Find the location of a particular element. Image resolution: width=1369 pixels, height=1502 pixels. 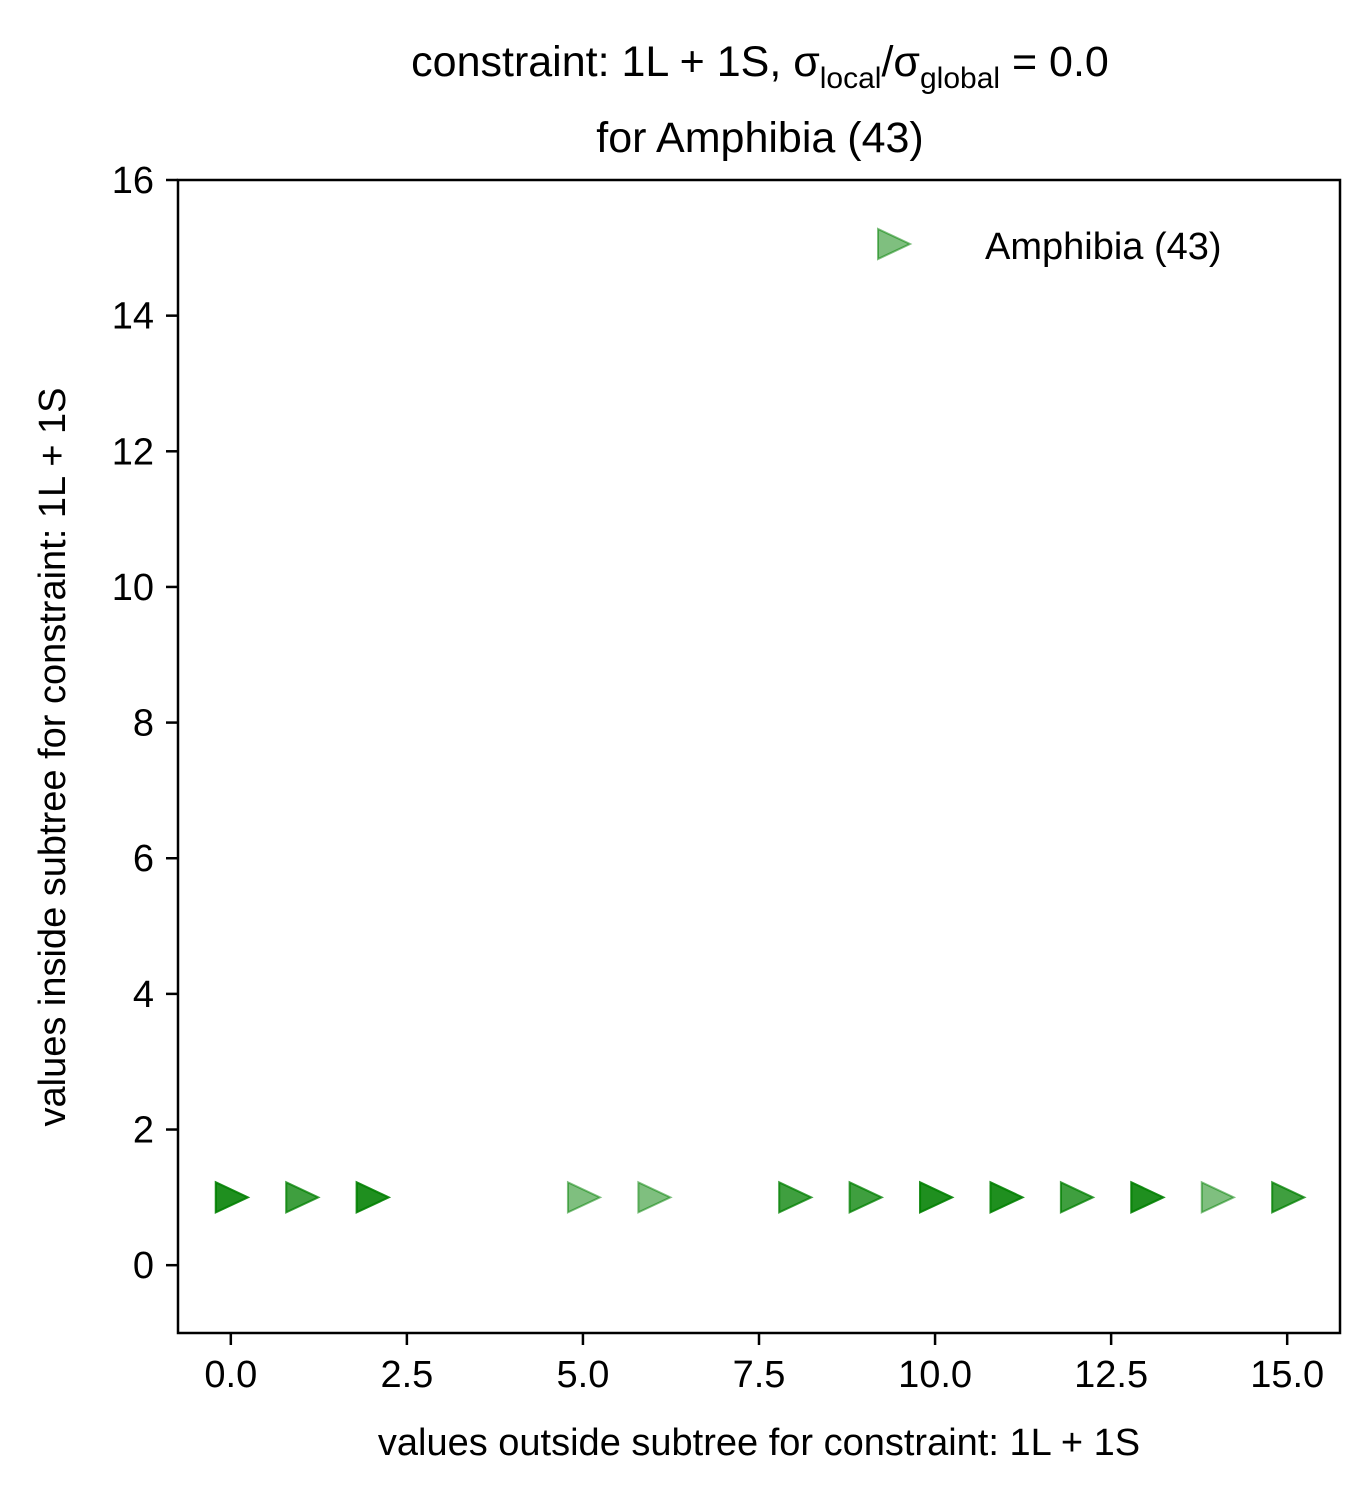

x-tick-label: 10.0 is located at coordinates (935, 1375).